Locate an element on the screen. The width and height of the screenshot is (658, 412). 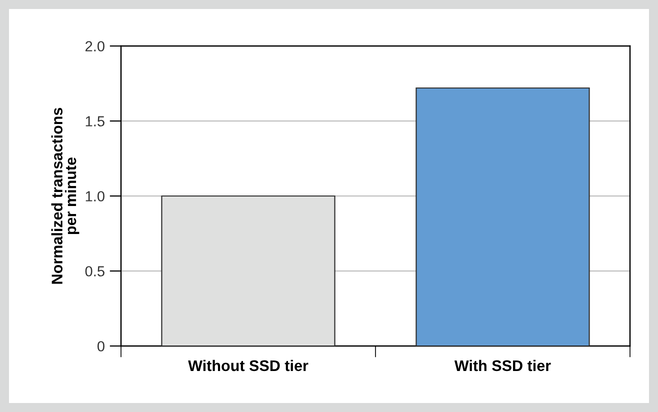
x-tick-label: With SSD tier is located at coordinates (502, 366).